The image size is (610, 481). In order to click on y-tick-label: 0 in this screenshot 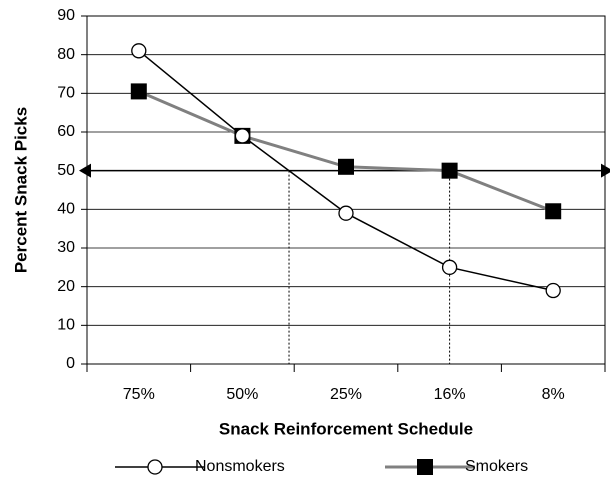, I will do `click(70, 363)`.